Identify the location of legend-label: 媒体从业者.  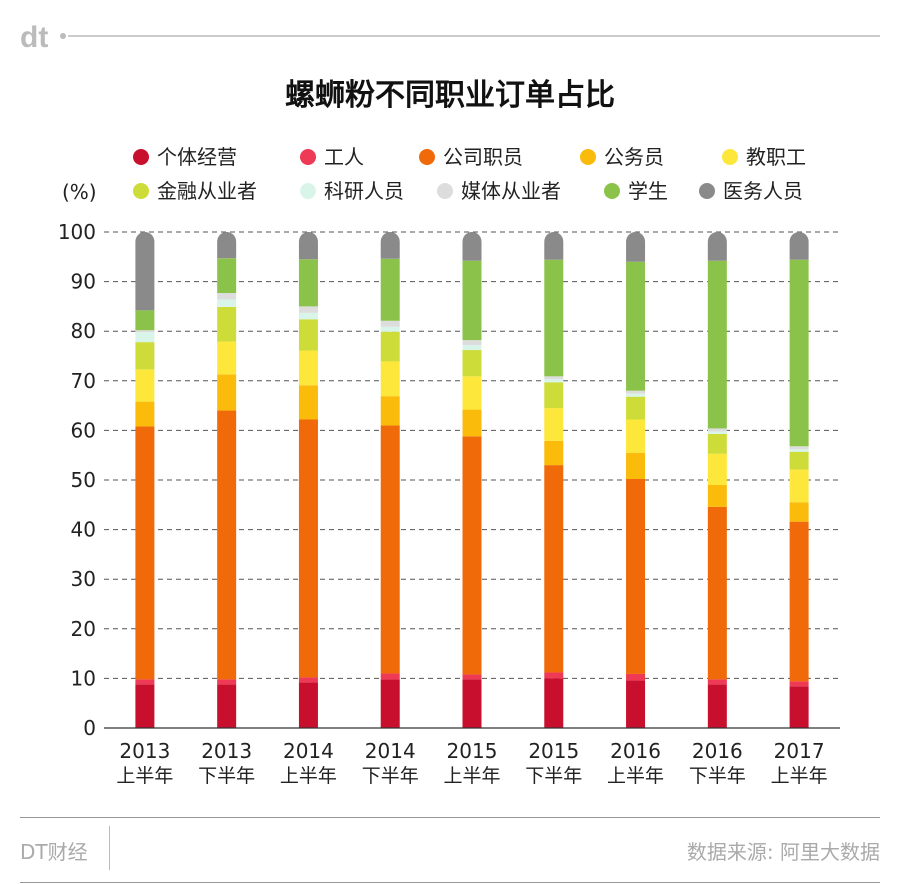
(511, 191).